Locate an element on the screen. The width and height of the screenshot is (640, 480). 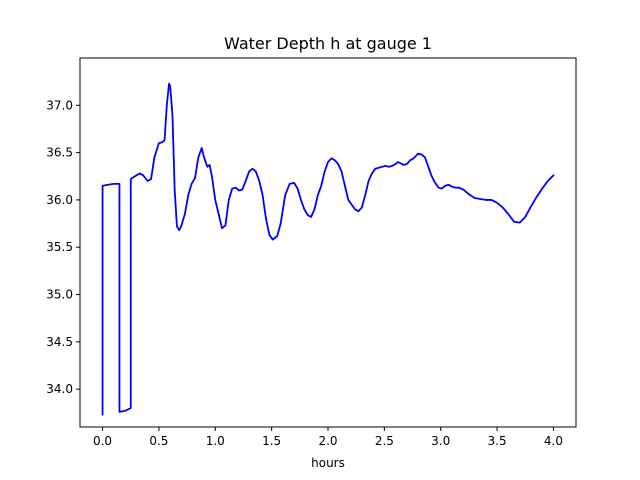
chart-title: Water Depth h at gauge 1 is located at coordinates (328, 43).